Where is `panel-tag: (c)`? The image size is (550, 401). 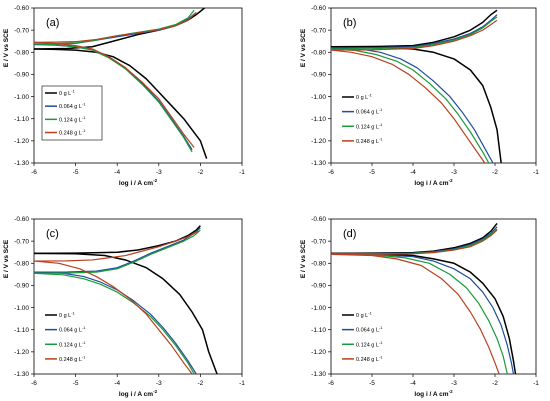 panel-tag: (c) is located at coordinates (52, 234).